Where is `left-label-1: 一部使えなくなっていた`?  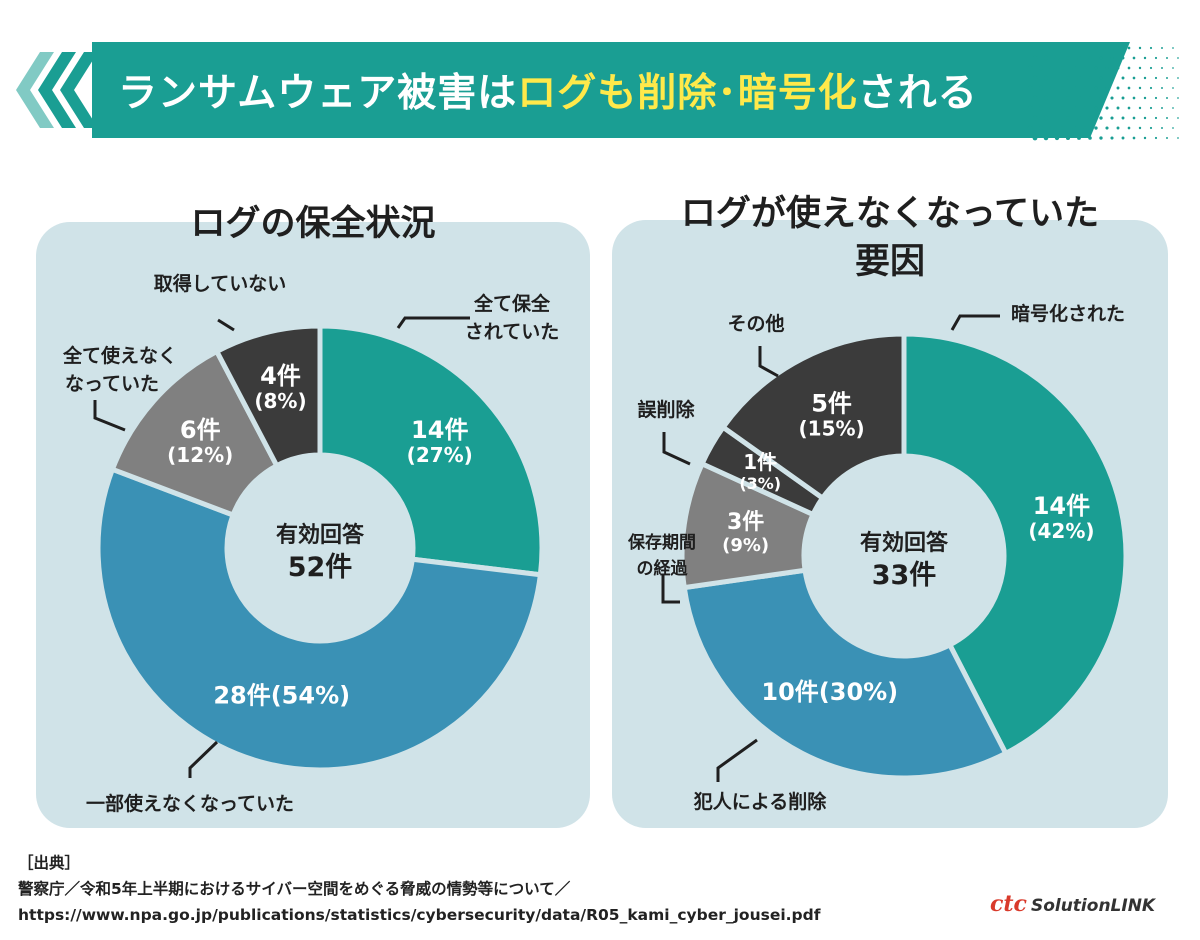
left-label-1: 一部使えなくなっていた is located at coordinates (190, 803).